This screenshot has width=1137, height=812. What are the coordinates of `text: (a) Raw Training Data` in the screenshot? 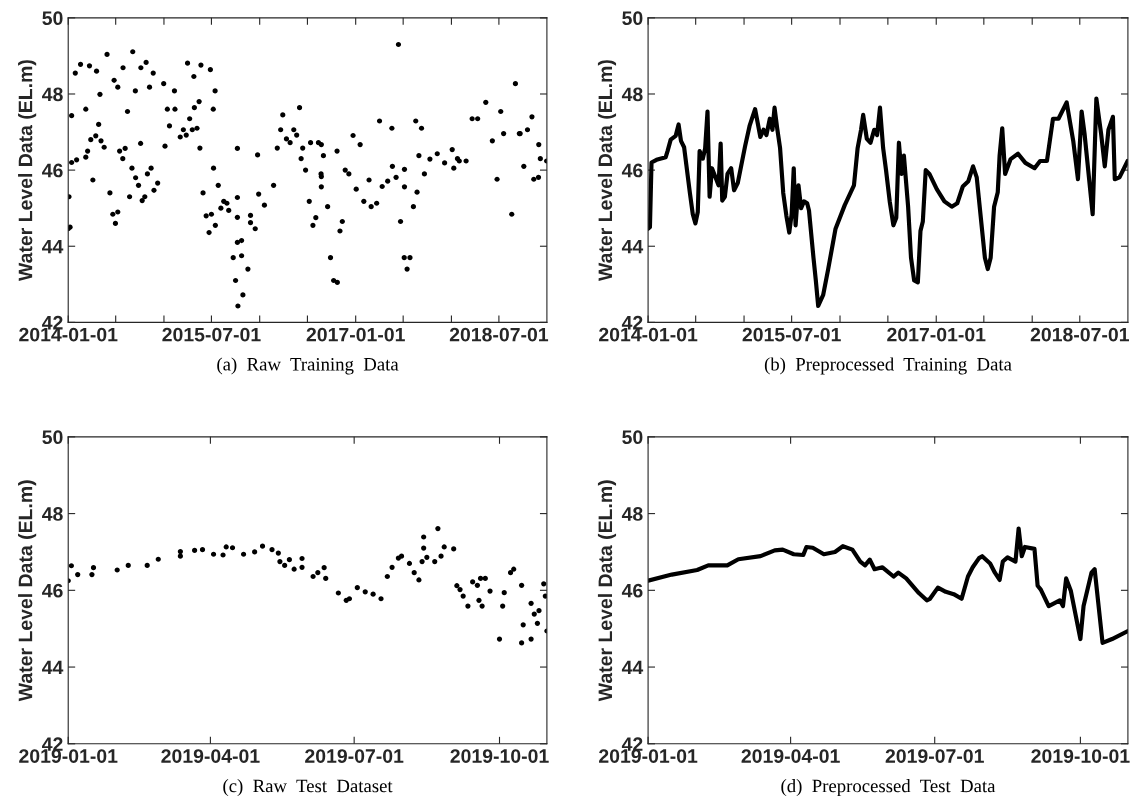 It's located at (308, 366).